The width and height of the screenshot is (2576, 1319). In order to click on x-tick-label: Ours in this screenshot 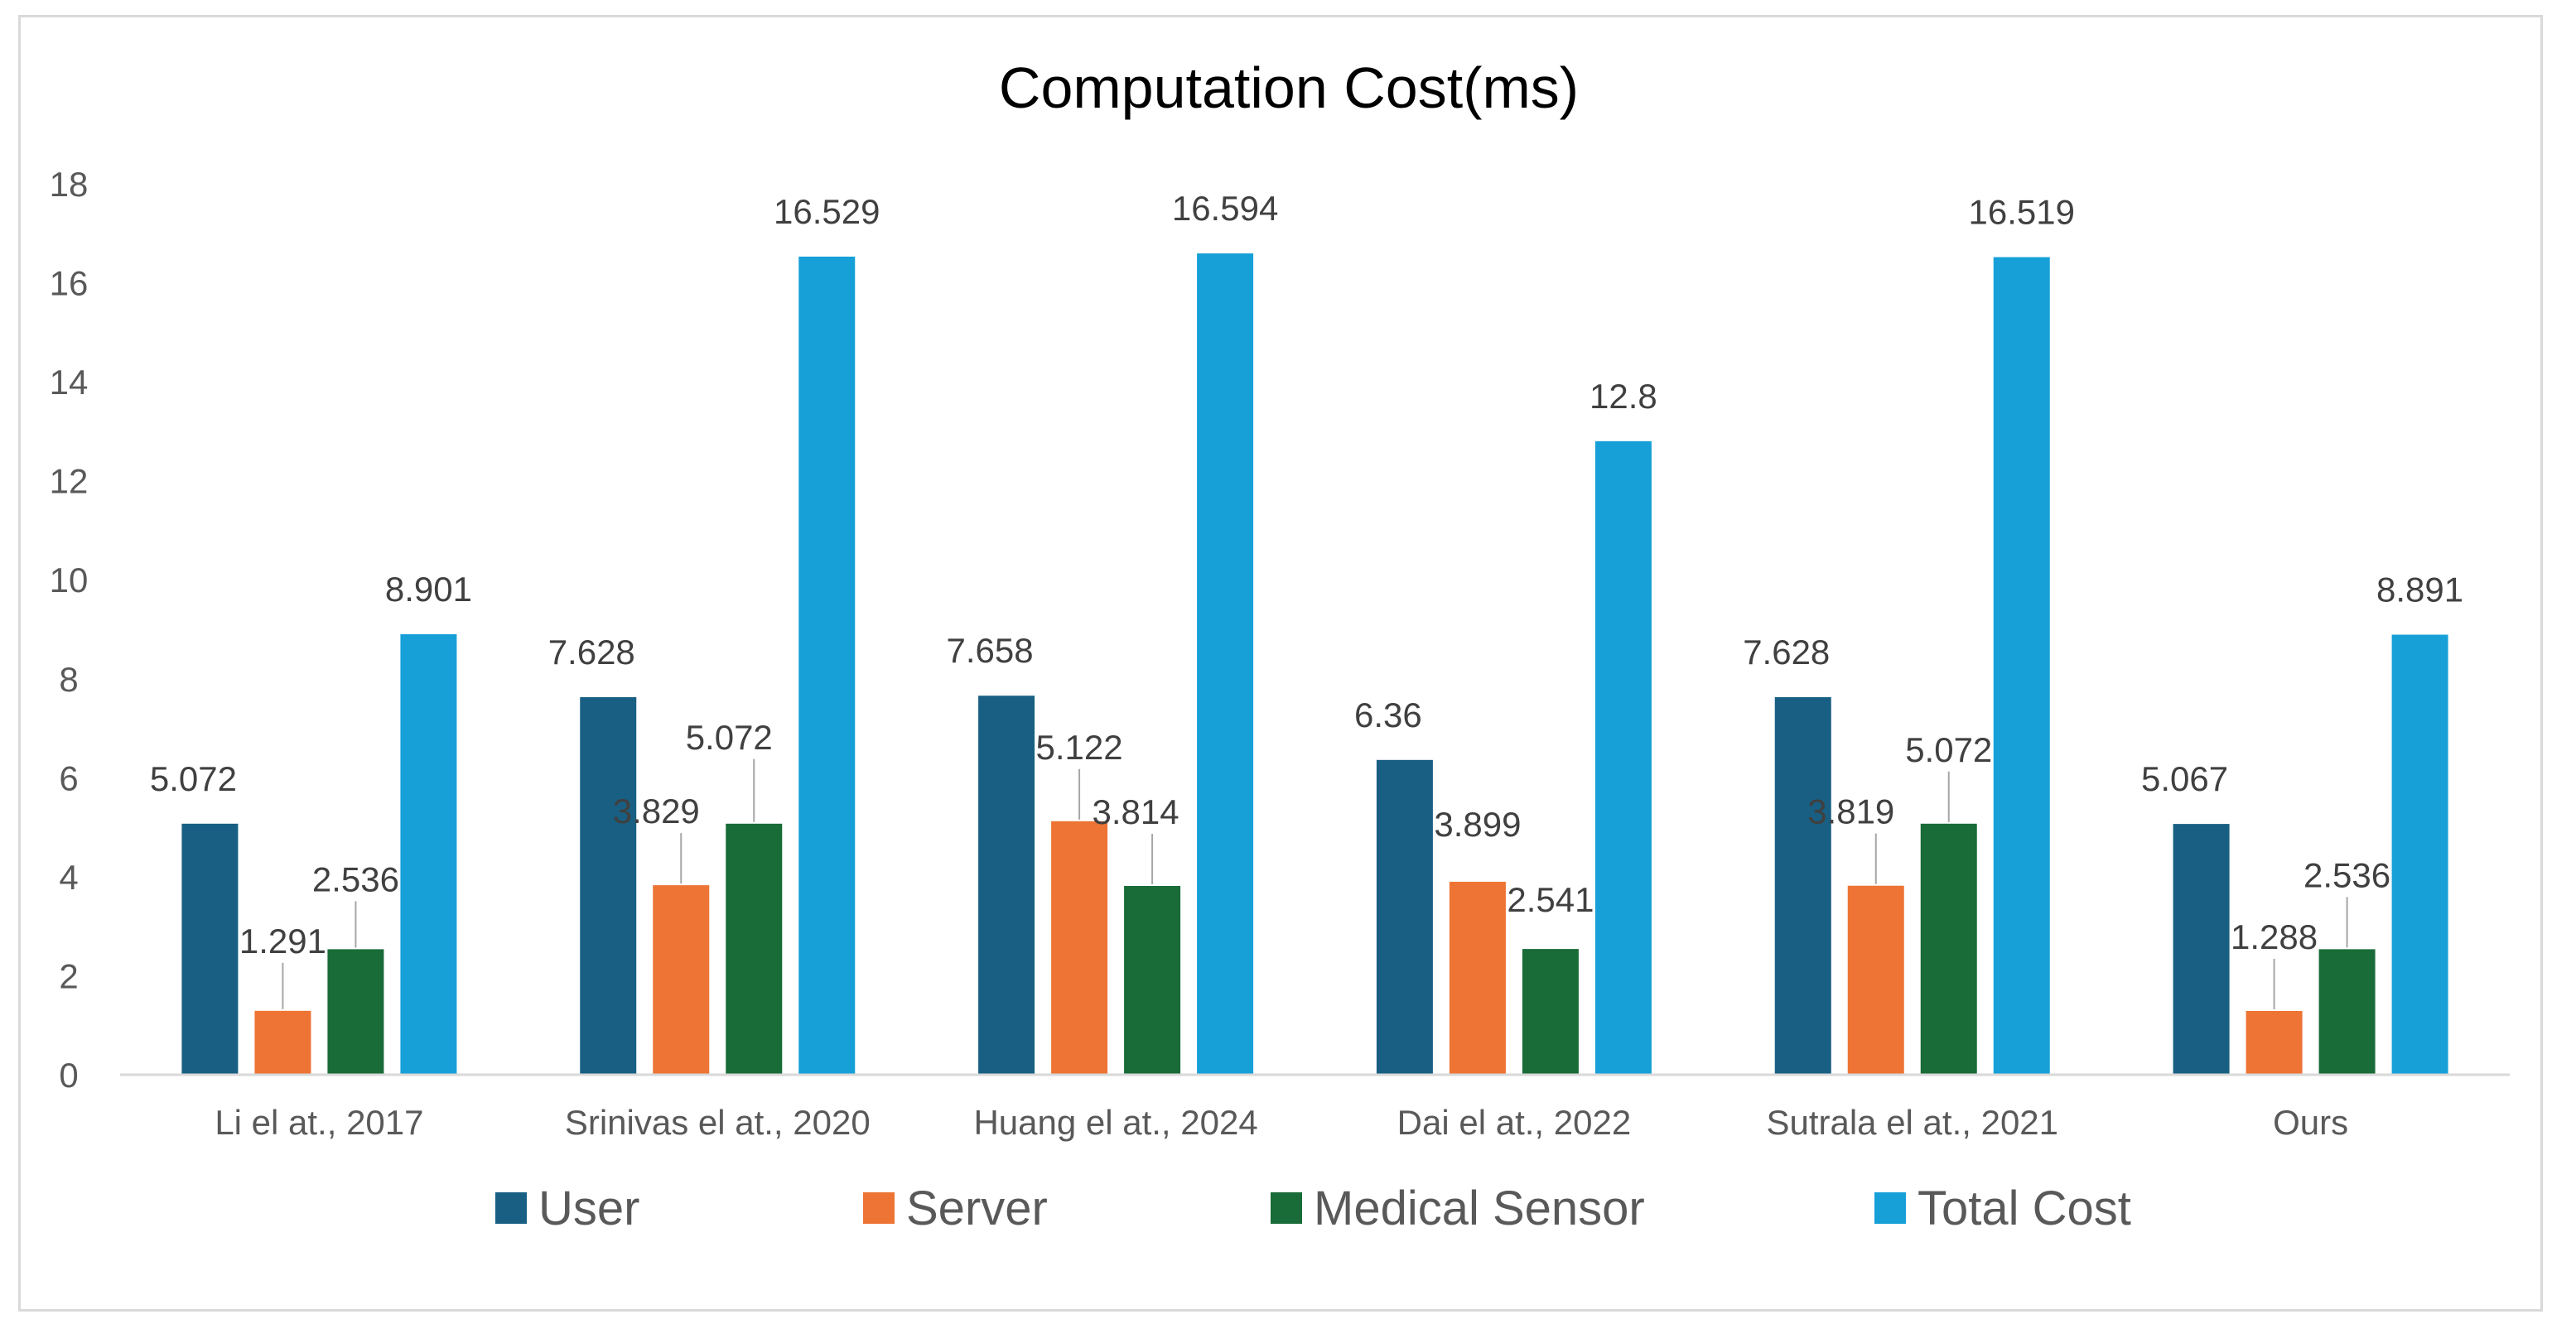, I will do `click(2310, 1122)`.